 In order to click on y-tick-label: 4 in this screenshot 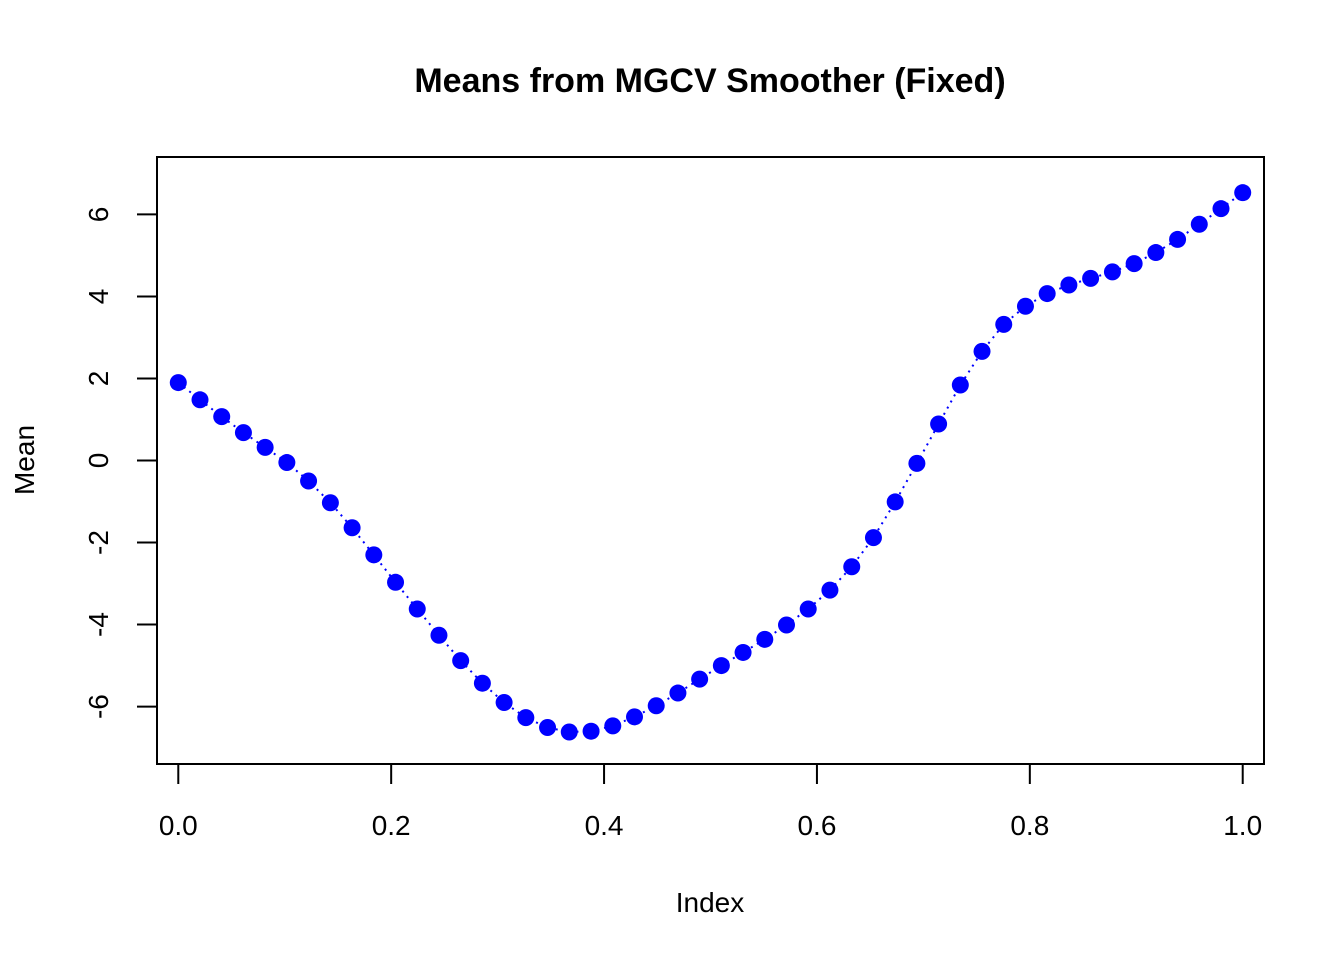, I will do `click(98, 297)`.